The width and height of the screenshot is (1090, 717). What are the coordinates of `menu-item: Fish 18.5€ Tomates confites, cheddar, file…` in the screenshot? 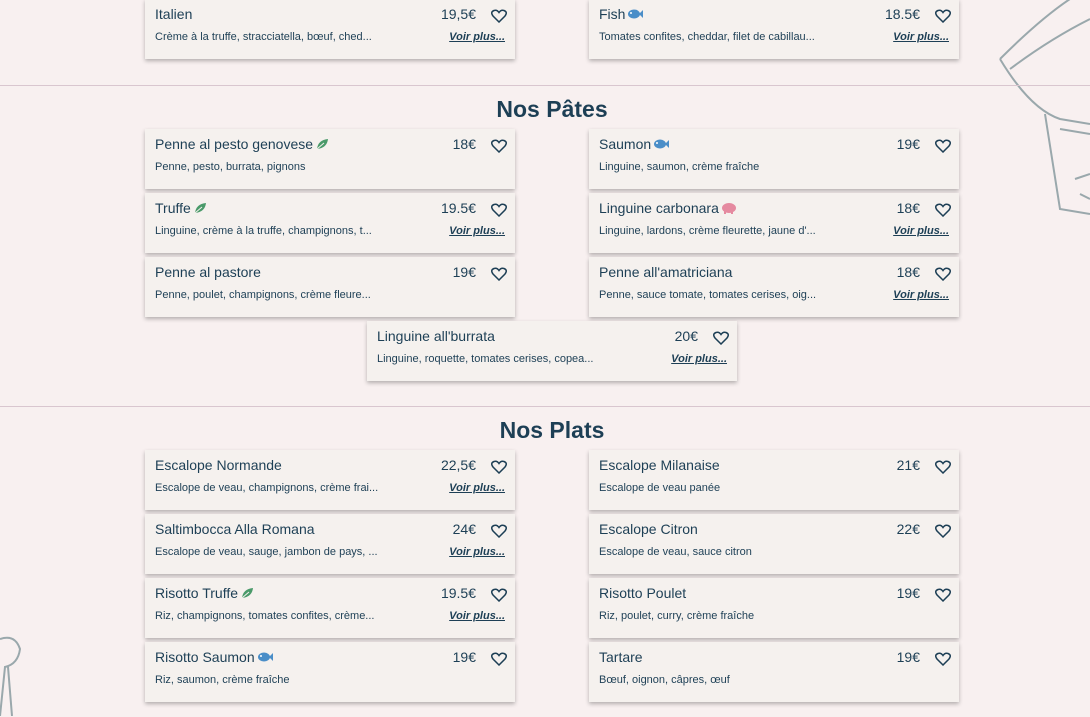 It's located at (774, 29).